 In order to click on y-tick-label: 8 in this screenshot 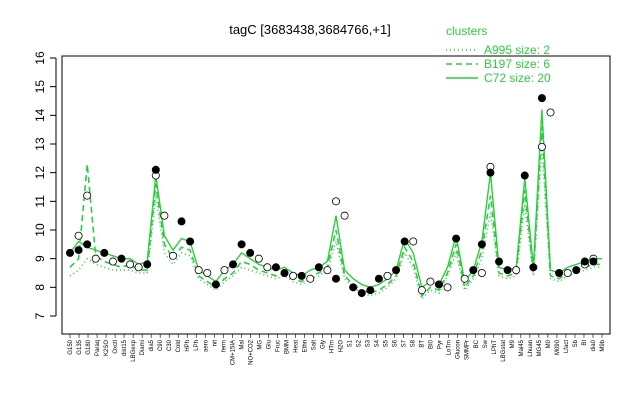, I will do `click(40, 287)`.